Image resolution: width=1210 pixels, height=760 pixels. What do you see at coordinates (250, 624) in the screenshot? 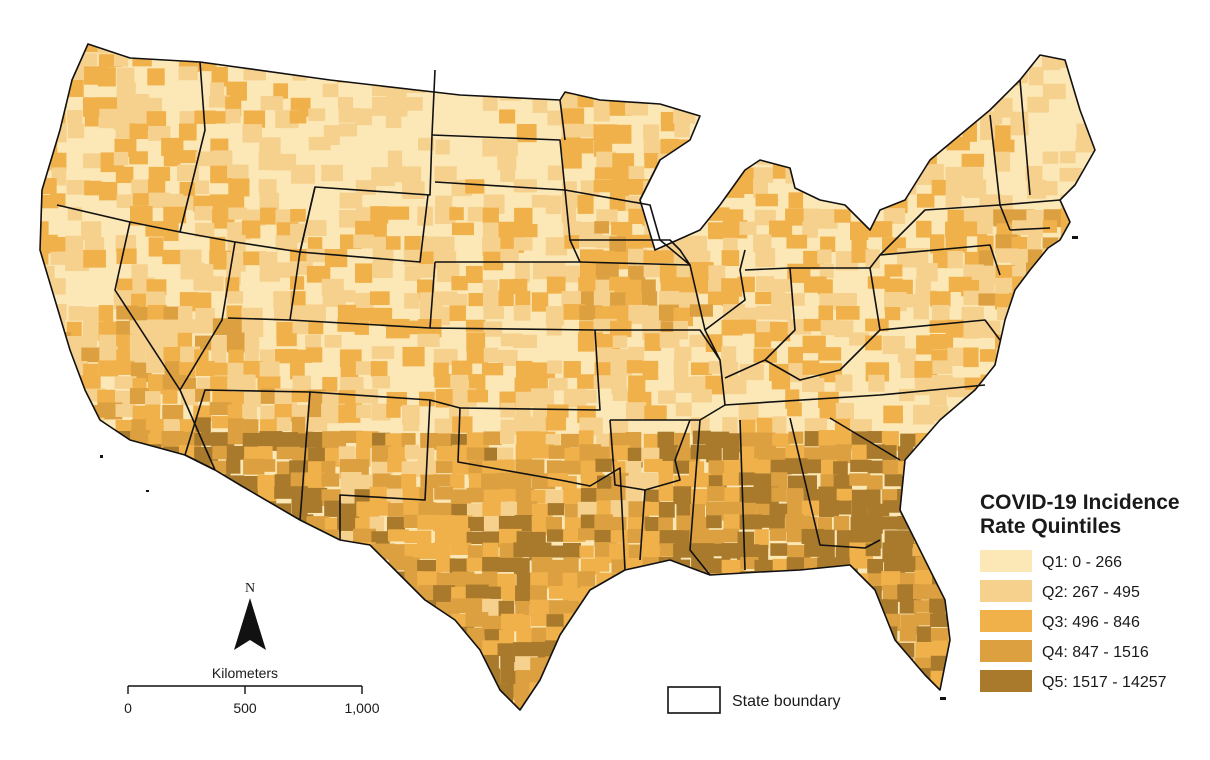
I see `north-arrow-icon` at bounding box center [250, 624].